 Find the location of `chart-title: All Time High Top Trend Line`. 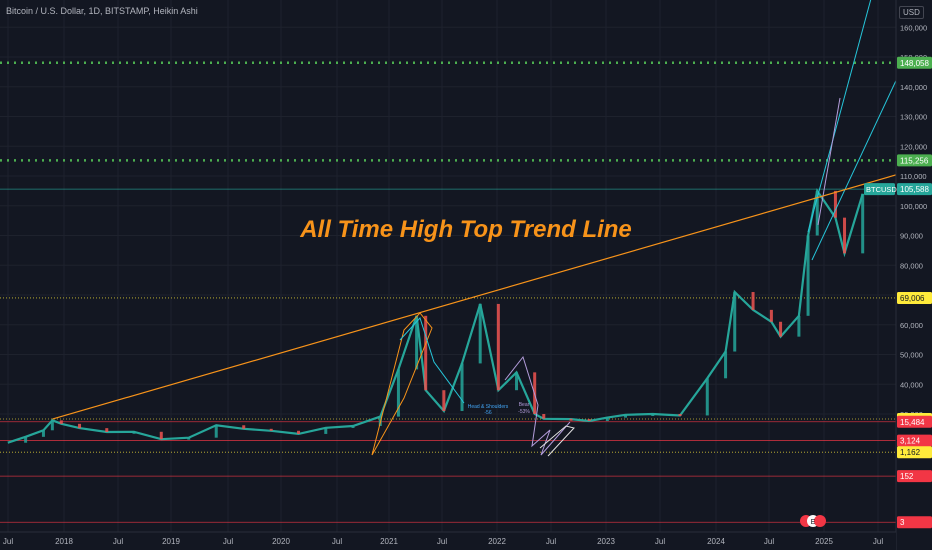

chart-title: All Time High Top Trend Line is located at coordinates (465, 229).